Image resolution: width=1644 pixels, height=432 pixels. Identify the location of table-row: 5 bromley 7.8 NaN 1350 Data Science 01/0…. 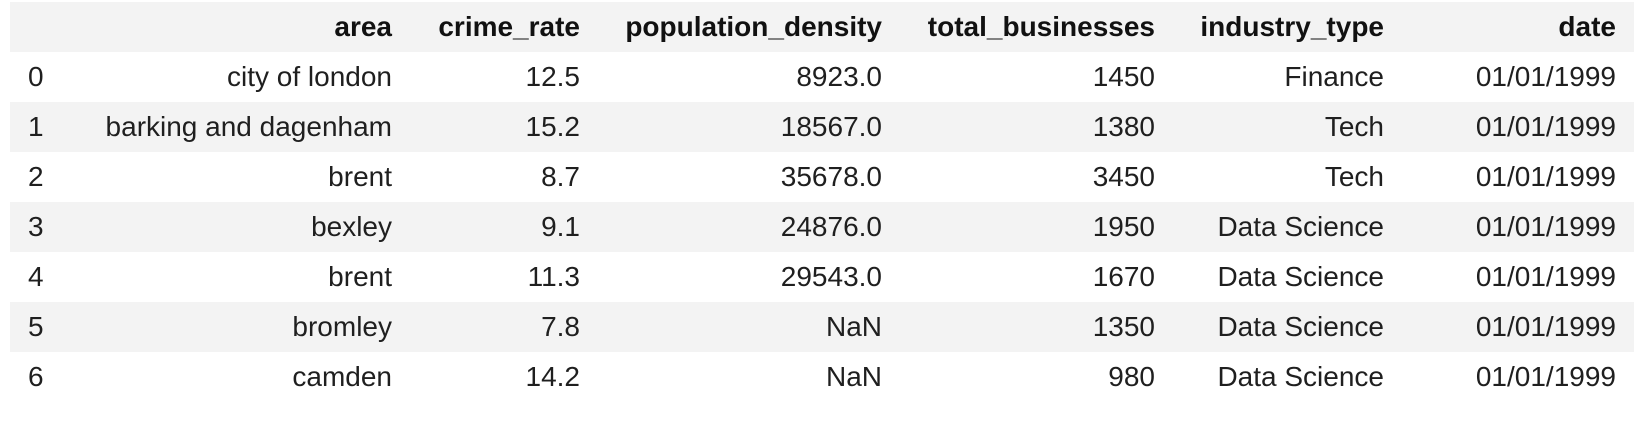
(822, 327).